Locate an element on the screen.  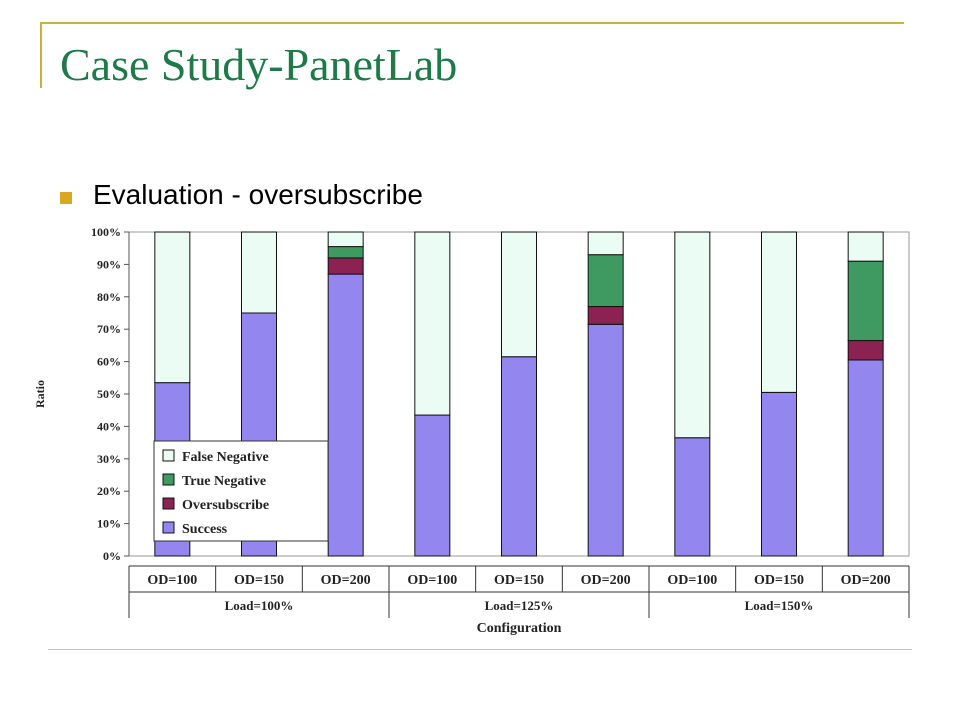
bullet-marker is located at coordinates (66, 198).